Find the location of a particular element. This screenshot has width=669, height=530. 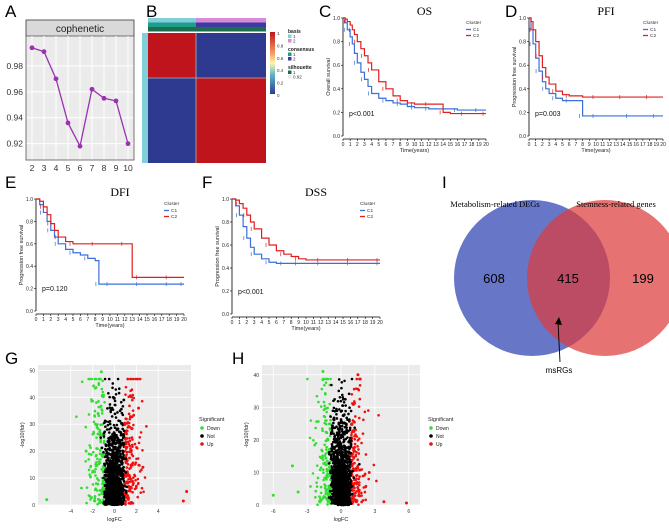

volcano-g-legend-label: Up is located at coordinates (210, 445).